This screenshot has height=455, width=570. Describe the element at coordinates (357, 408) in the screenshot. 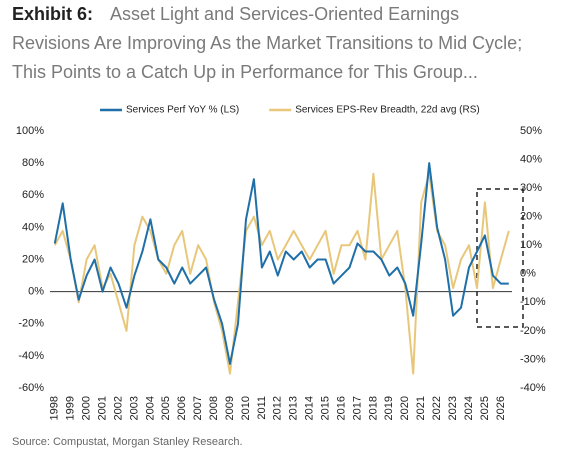

I see `x-tick-label: 2017` at that location.